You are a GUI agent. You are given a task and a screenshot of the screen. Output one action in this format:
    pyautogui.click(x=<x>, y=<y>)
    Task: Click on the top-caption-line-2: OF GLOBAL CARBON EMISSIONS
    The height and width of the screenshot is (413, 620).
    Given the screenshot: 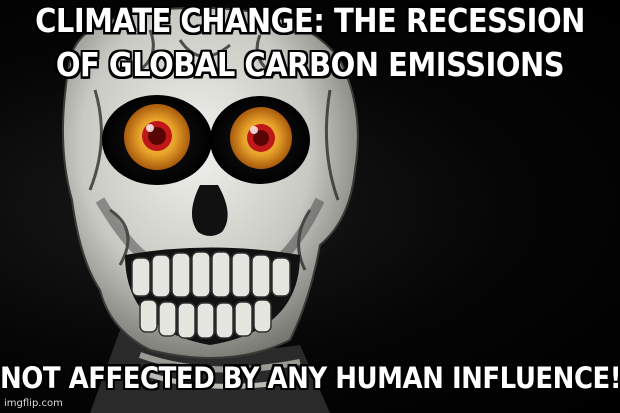 What is the action you would take?
    pyautogui.click(x=310, y=65)
    